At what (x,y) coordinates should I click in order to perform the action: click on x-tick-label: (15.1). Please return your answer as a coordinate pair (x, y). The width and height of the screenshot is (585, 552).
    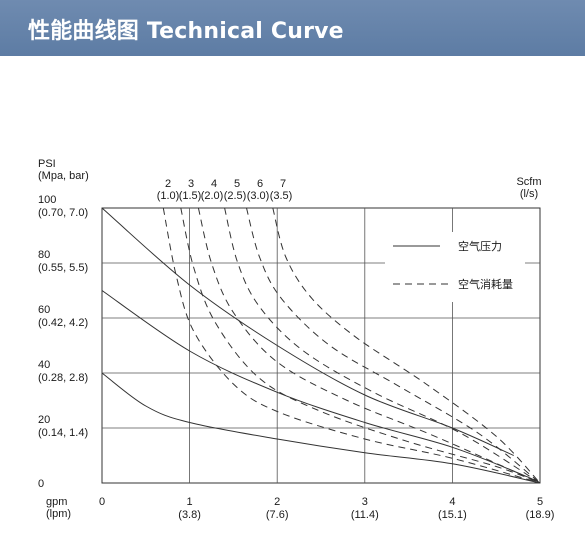
    Looking at the image, I should click on (452, 515).